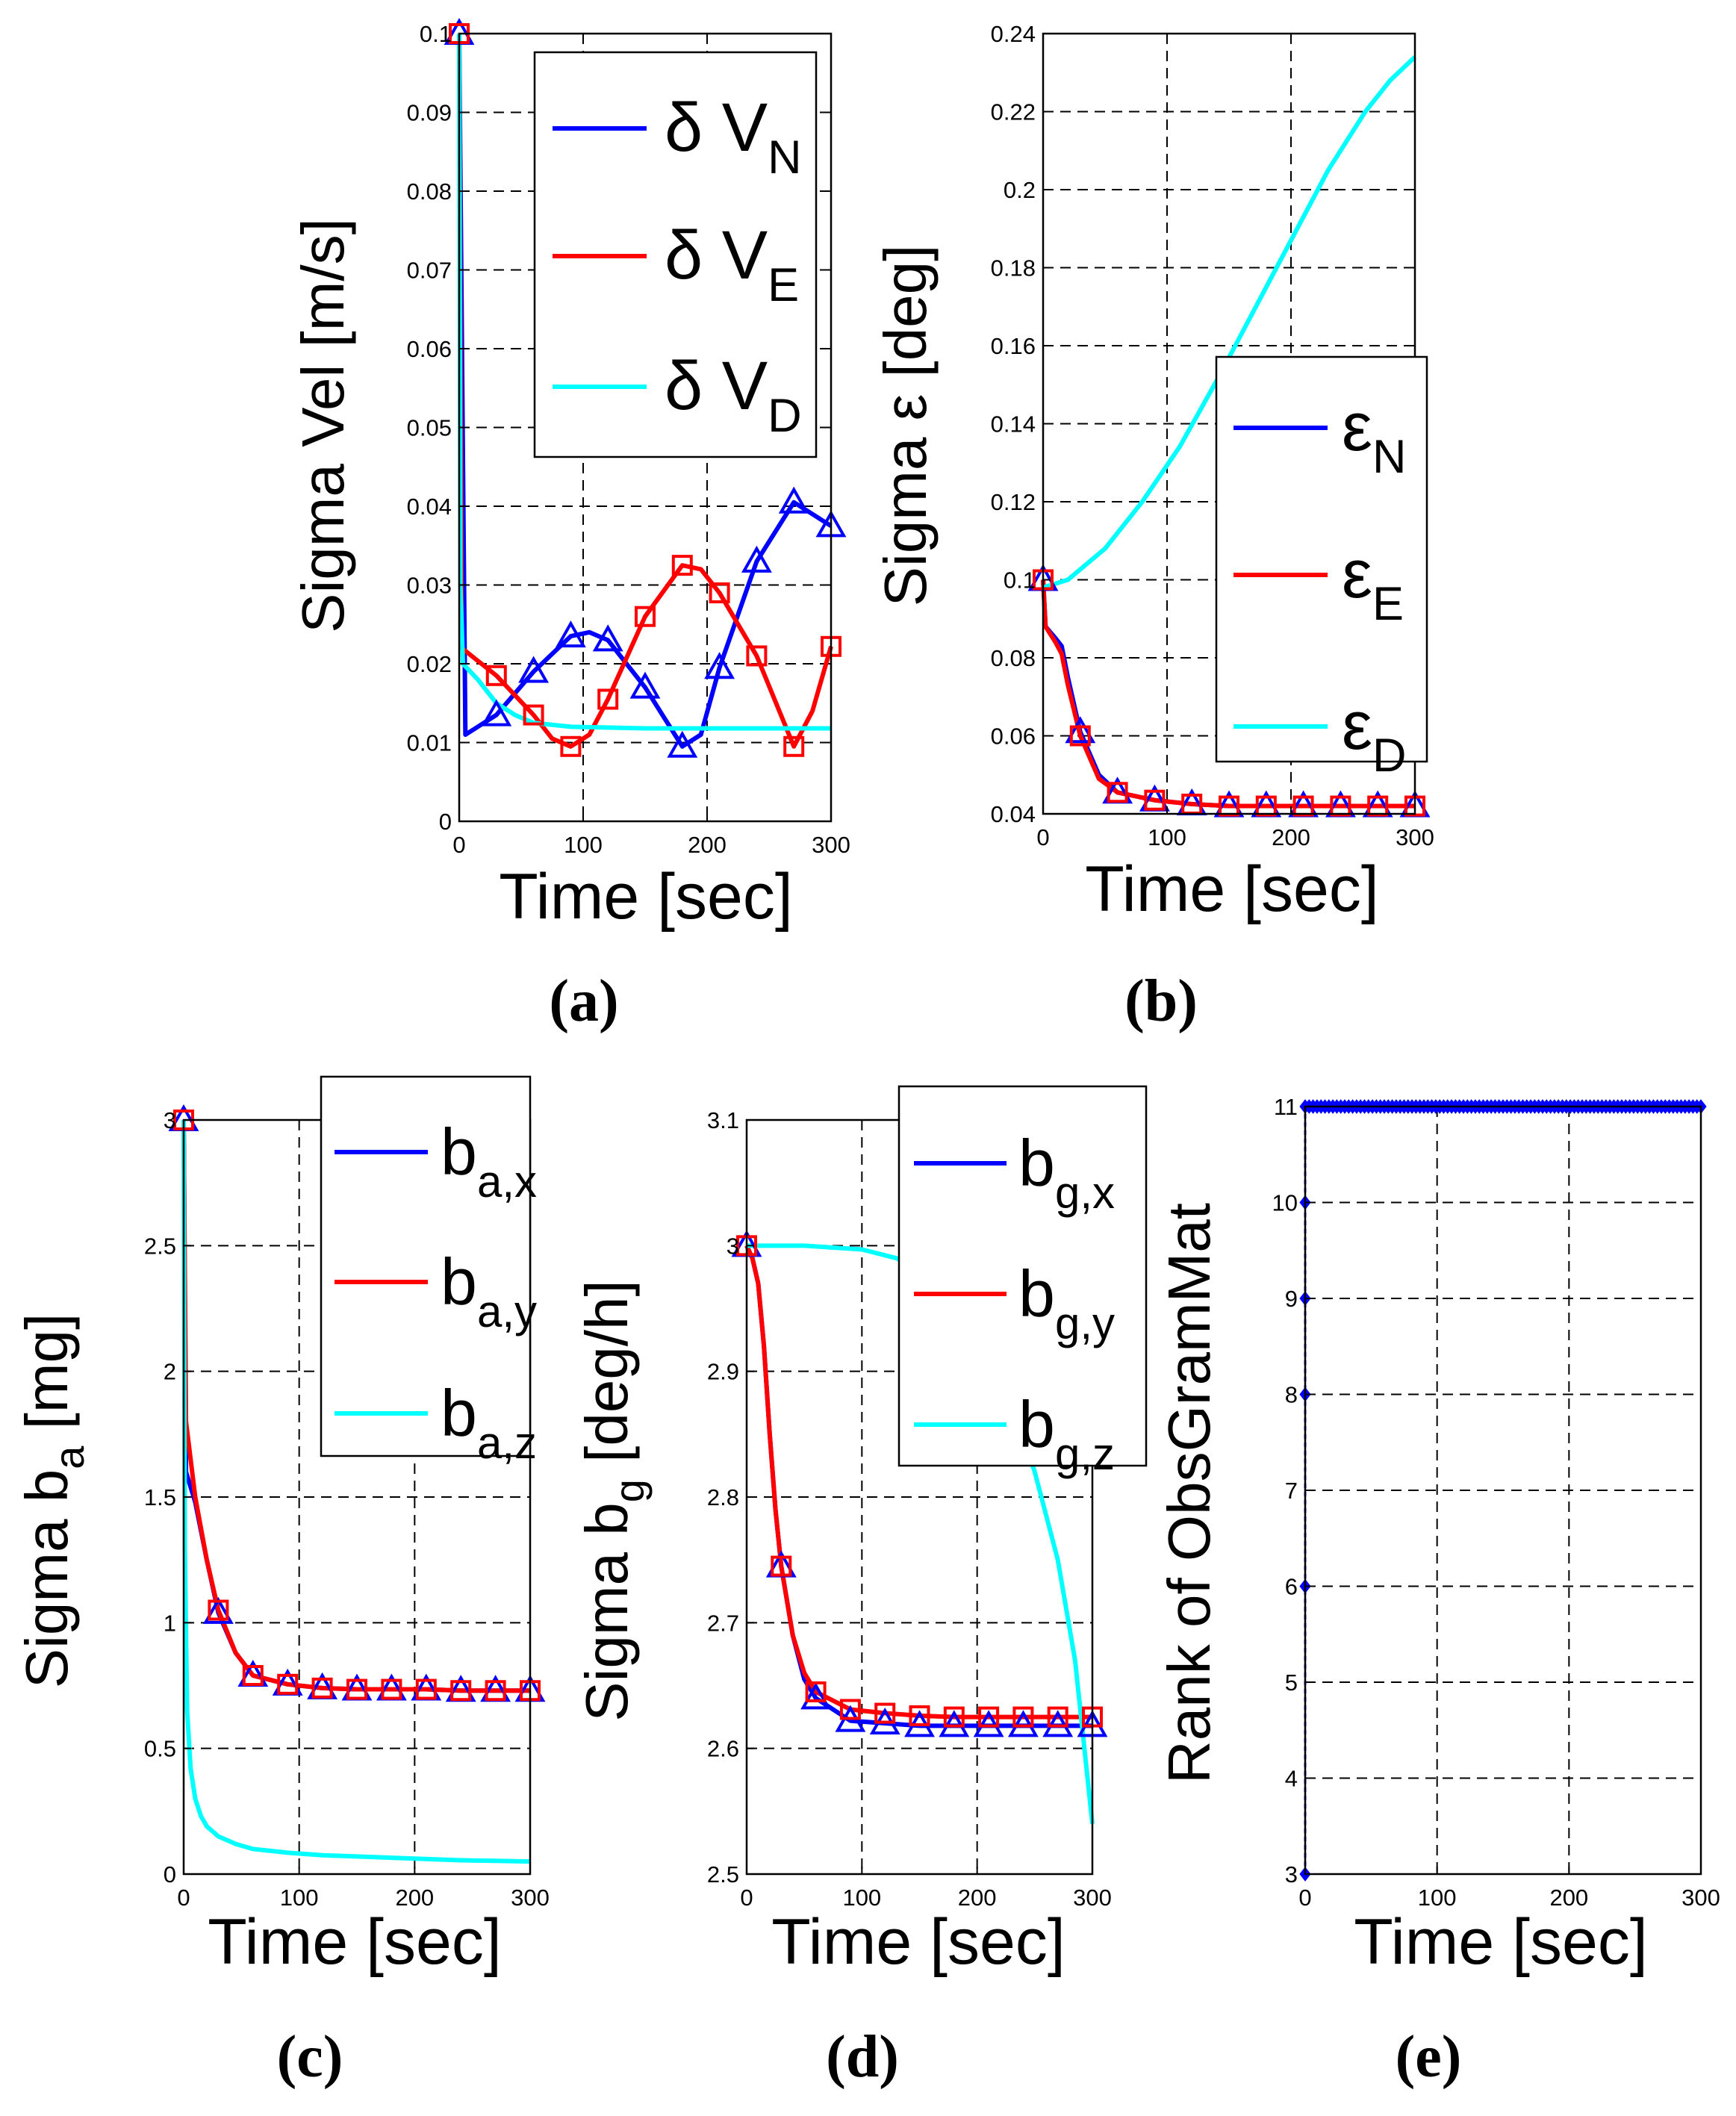 The height and width of the screenshot is (2116, 1736). I want to click on y-axis-label: Sigma ba [mg], so click(53, 1500).